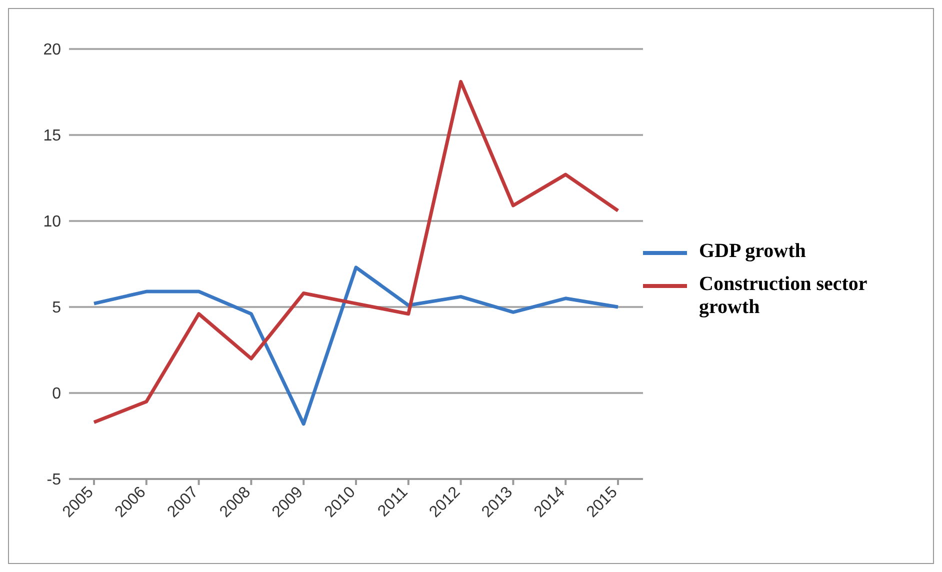  What do you see at coordinates (57, 308) in the screenshot?
I see `y-tick-label: 5` at bounding box center [57, 308].